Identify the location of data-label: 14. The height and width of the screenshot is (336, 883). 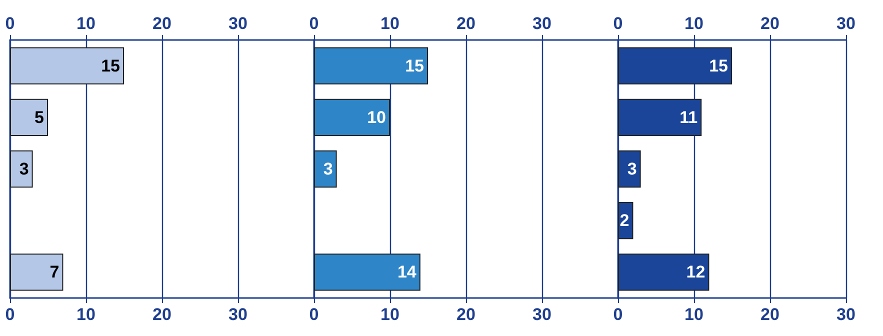
(407, 272).